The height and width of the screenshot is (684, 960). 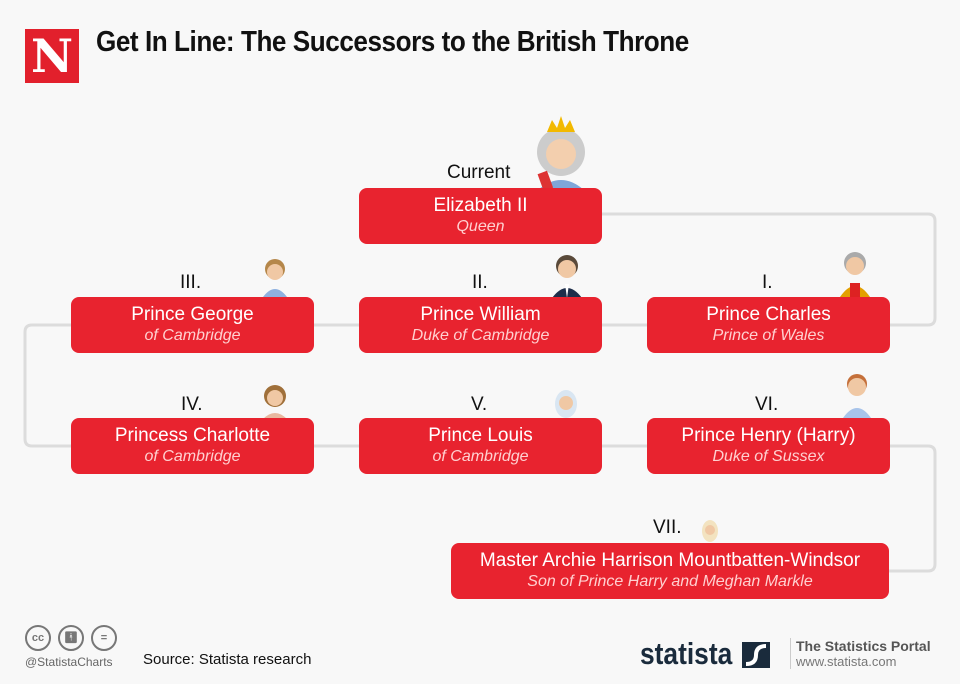 I want to click on node-subtitle: Duke of Cambridge, so click(x=480, y=335).